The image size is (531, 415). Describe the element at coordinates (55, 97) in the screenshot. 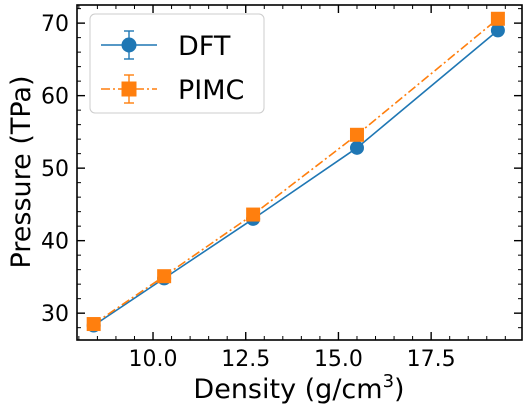

I see `y-tick-label: 60` at that location.